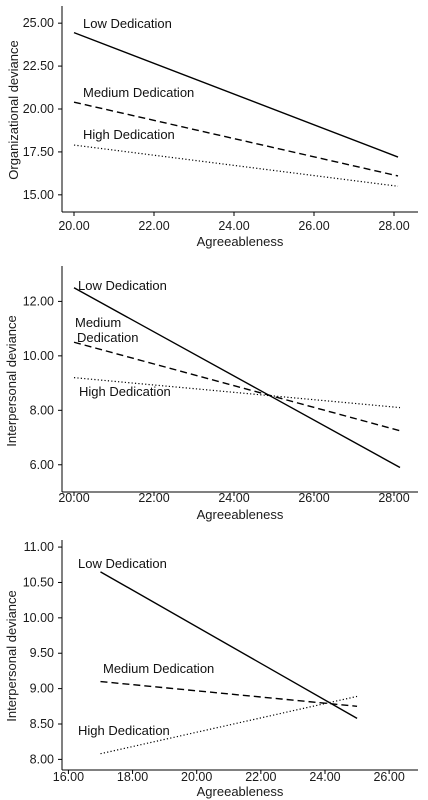 This screenshot has height=800, width=428. Describe the element at coordinates (38, 301) in the screenshot. I see `y-tick-label: 12.00` at that location.